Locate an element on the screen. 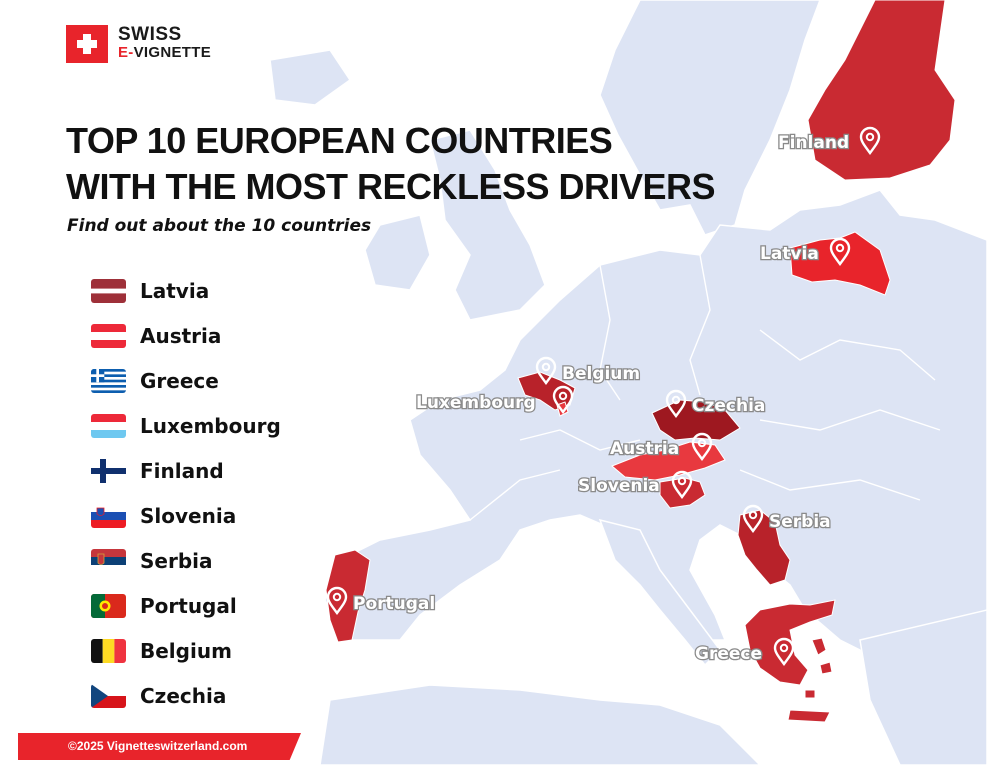 The width and height of the screenshot is (987, 765). ireland-land is located at coordinates (397, 252).